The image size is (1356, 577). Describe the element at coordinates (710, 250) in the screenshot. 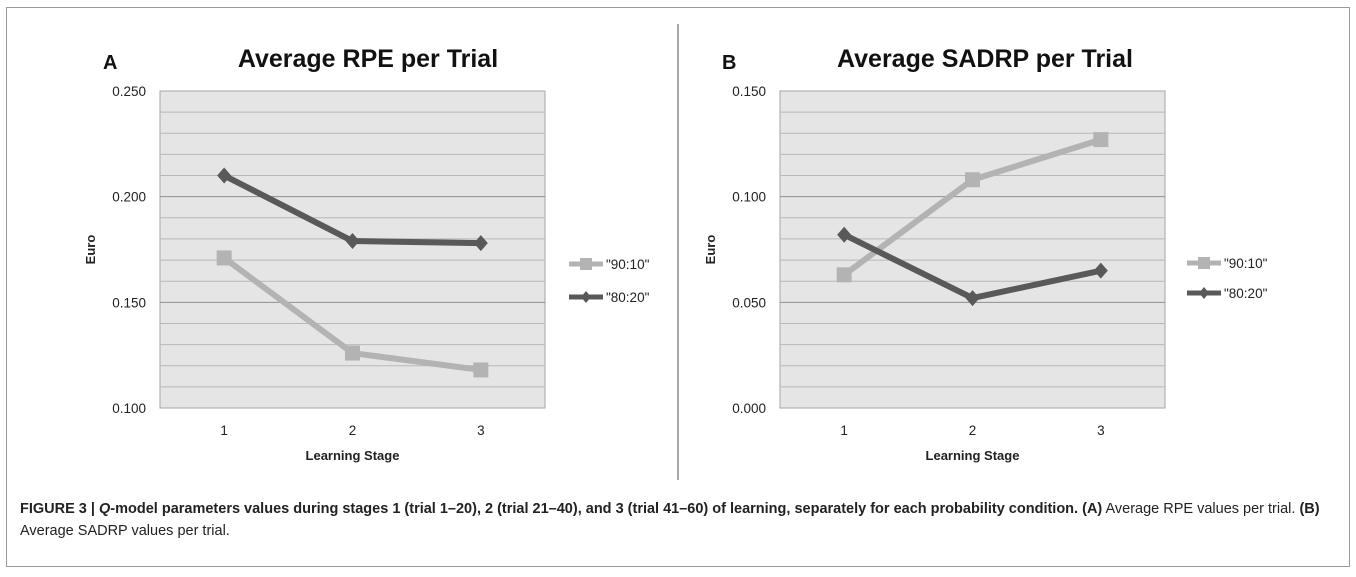

I see `chart-b-y-axis-label: Euro` at that location.